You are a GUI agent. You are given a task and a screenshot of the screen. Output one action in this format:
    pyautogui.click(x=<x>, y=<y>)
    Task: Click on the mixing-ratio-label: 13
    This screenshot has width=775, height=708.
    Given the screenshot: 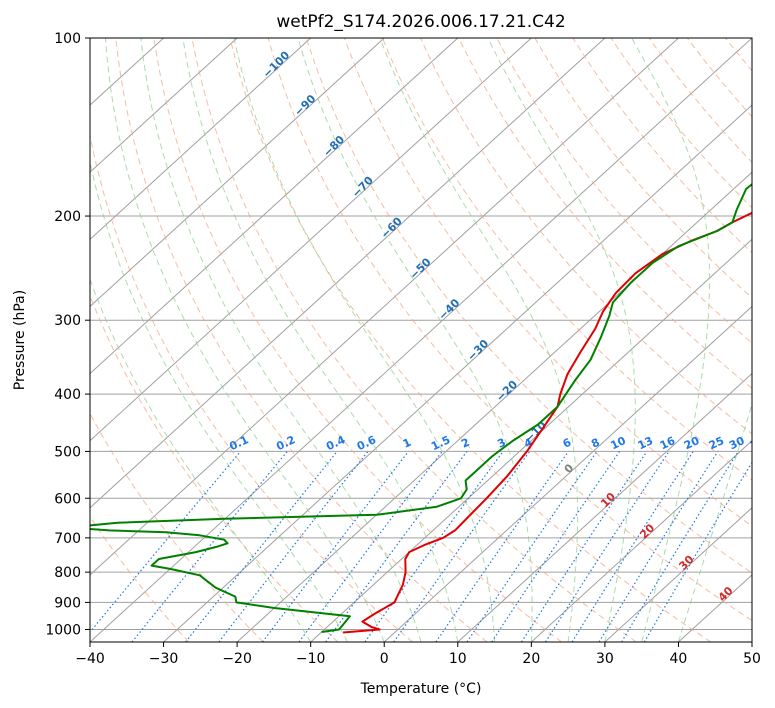 What is the action you would take?
    pyautogui.click(x=645, y=443)
    